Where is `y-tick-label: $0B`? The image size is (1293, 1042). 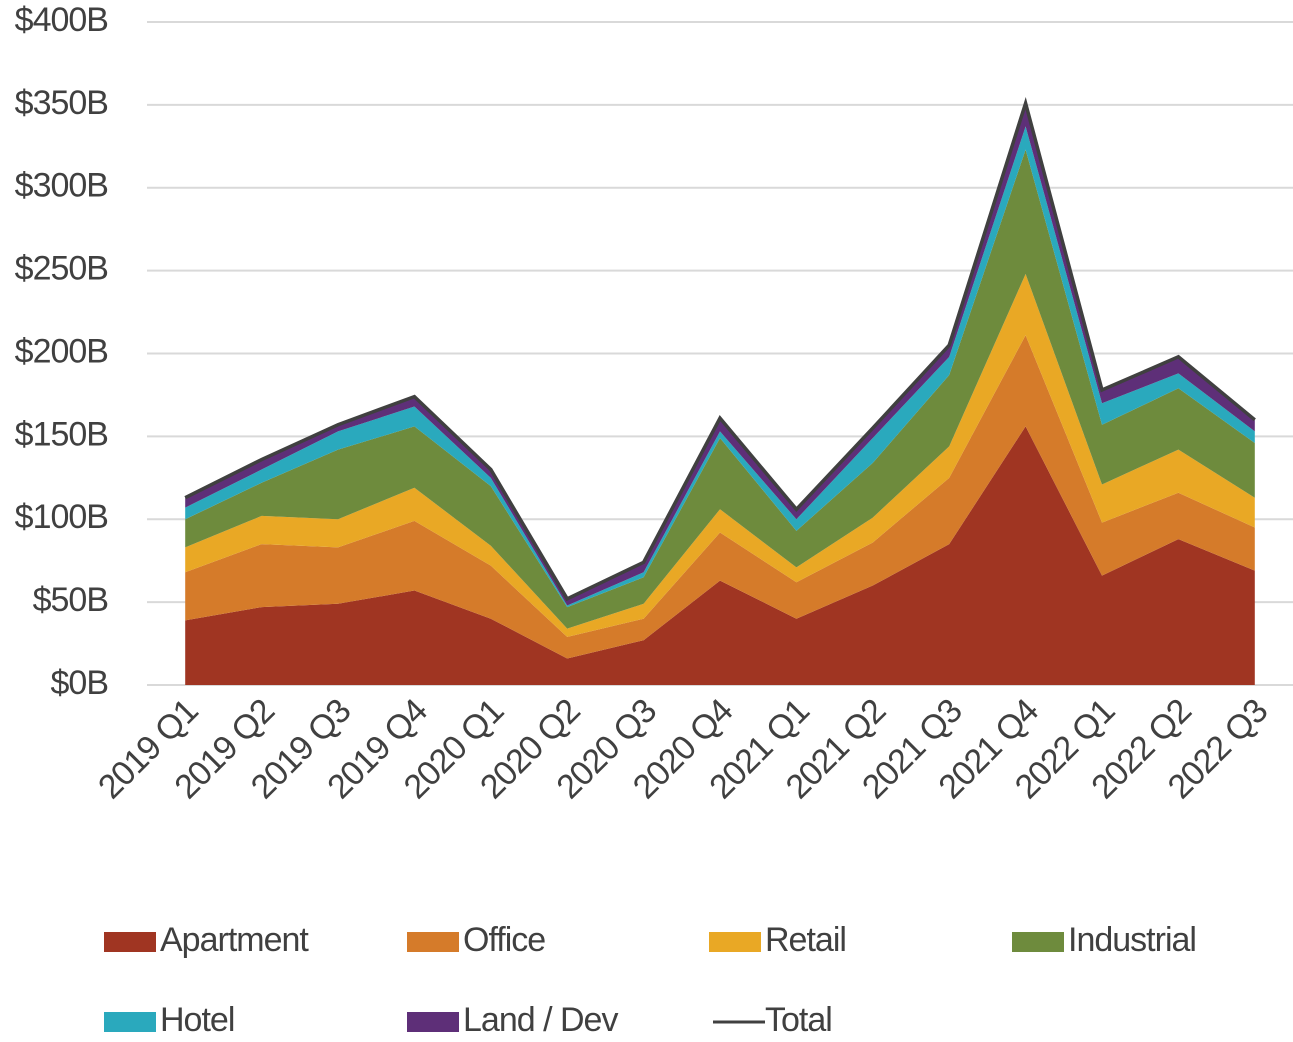 y-tick-label: $0B is located at coordinates (80, 683).